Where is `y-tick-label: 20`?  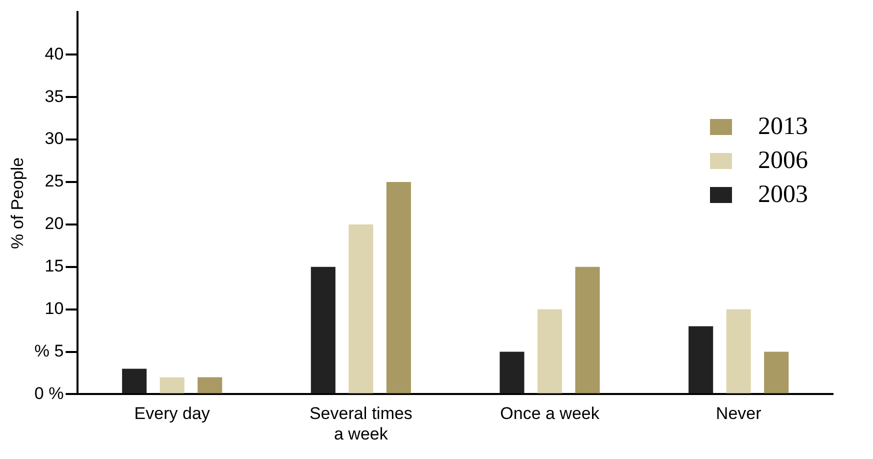 y-tick-label: 20 is located at coordinates (54, 224).